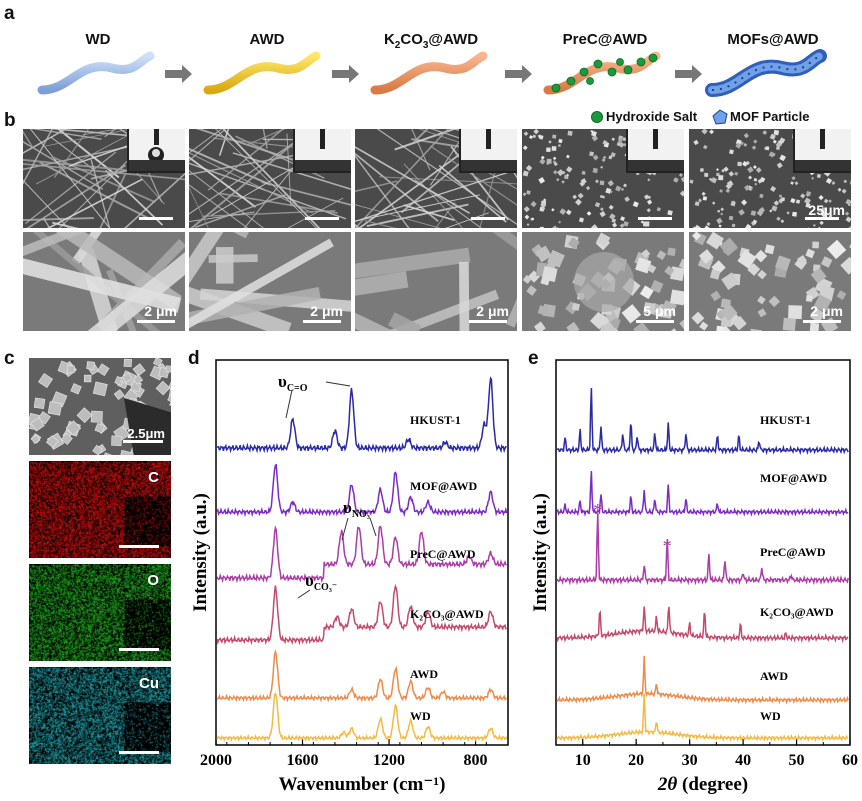  Describe the element at coordinates (605, 39) in the screenshot. I see `stage-label-prec: PreC@AWD` at that location.